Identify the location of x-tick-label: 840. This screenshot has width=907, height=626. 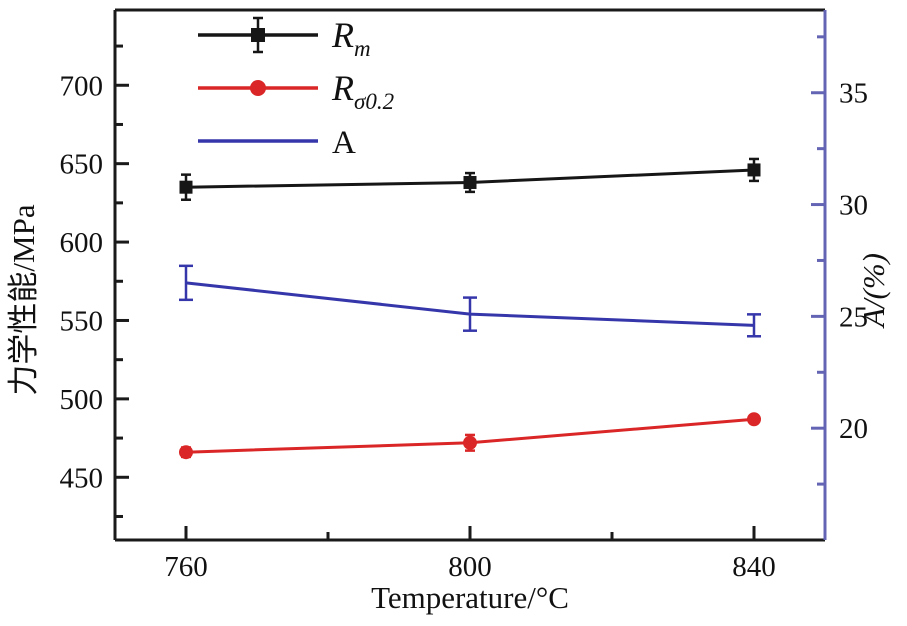
(754, 567).